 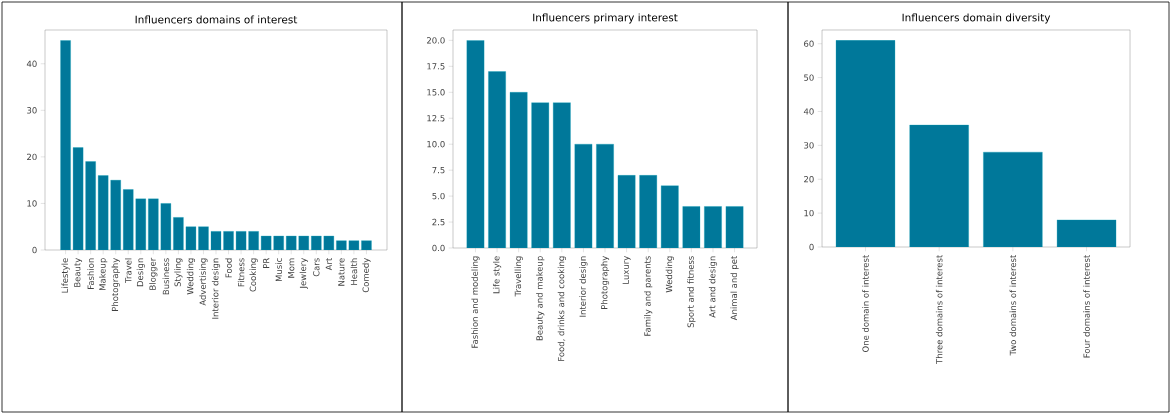 What do you see at coordinates (90, 273) in the screenshot?
I see `x-tick-label: Fashion` at bounding box center [90, 273].